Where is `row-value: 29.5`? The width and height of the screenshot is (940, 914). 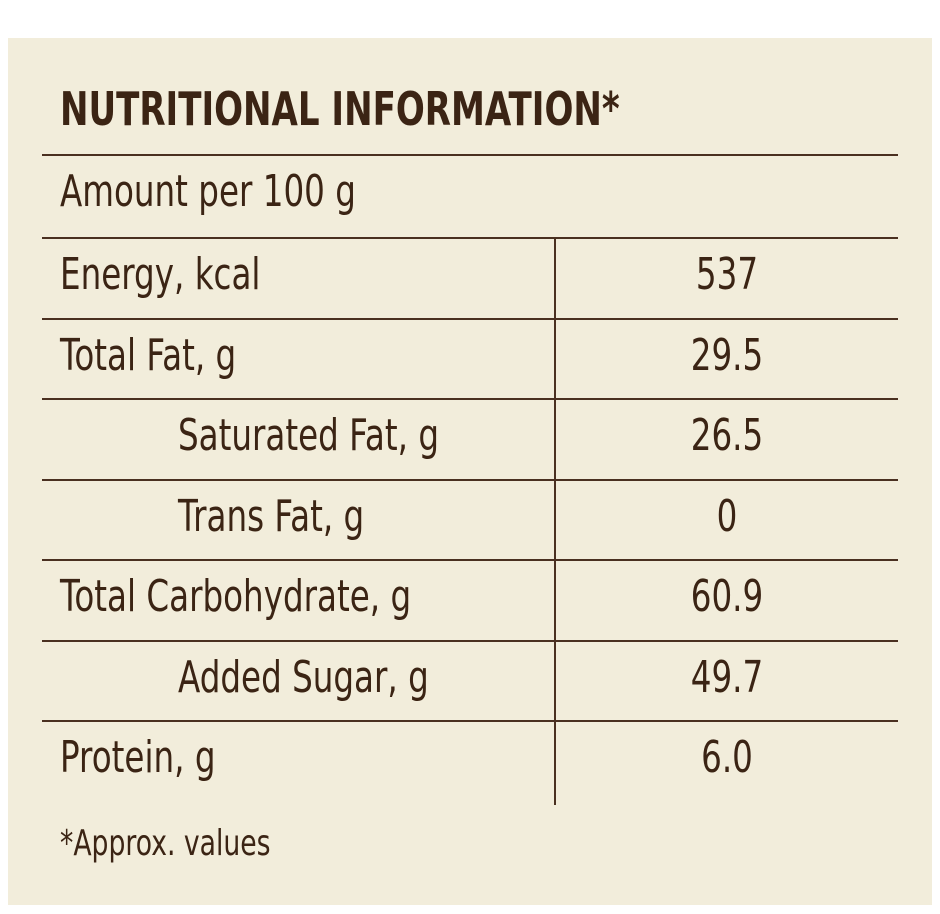
row-value: 29.5 is located at coordinates (727, 355).